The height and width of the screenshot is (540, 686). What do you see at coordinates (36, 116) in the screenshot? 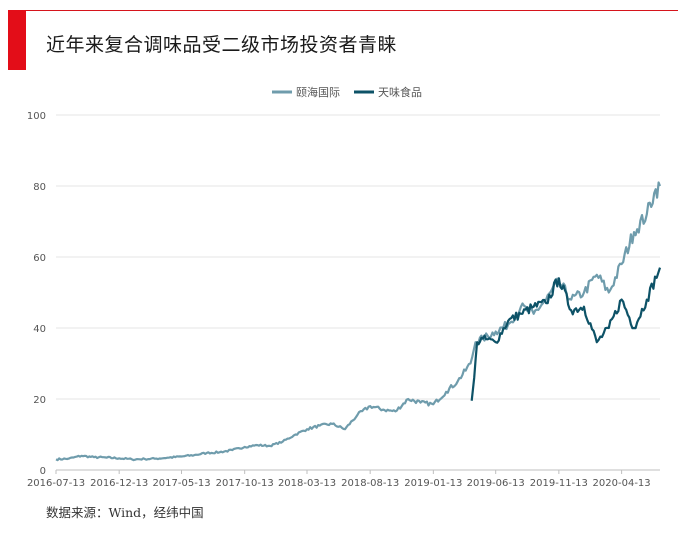
I see `y-tick-label: 100` at bounding box center [36, 116].